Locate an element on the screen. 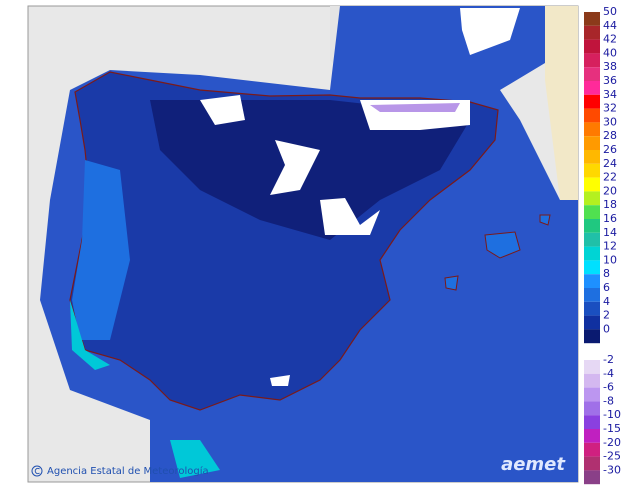 This screenshot has height=504, width=630. legend-label: 38 is located at coordinates (610, 66).